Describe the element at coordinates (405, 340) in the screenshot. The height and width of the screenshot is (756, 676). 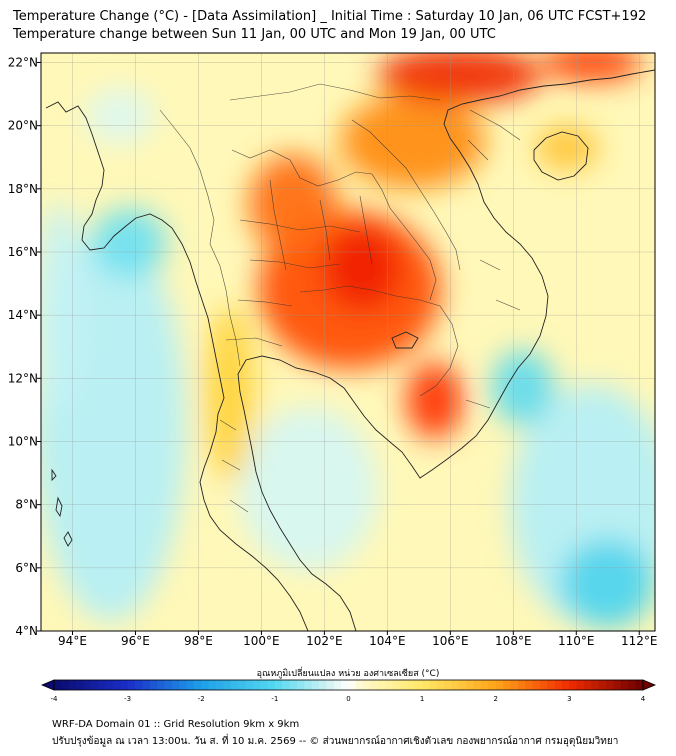
I see `coastline-tonle-sap` at that location.